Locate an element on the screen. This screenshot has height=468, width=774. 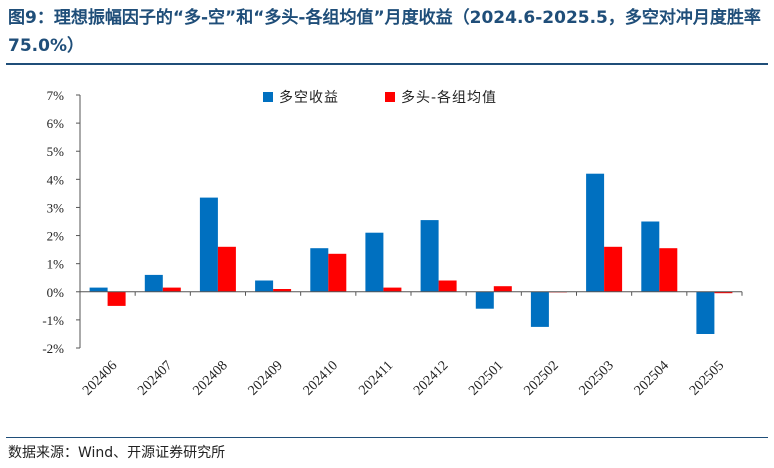
y-tick-label: 1% is located at coordinates (56, 264).